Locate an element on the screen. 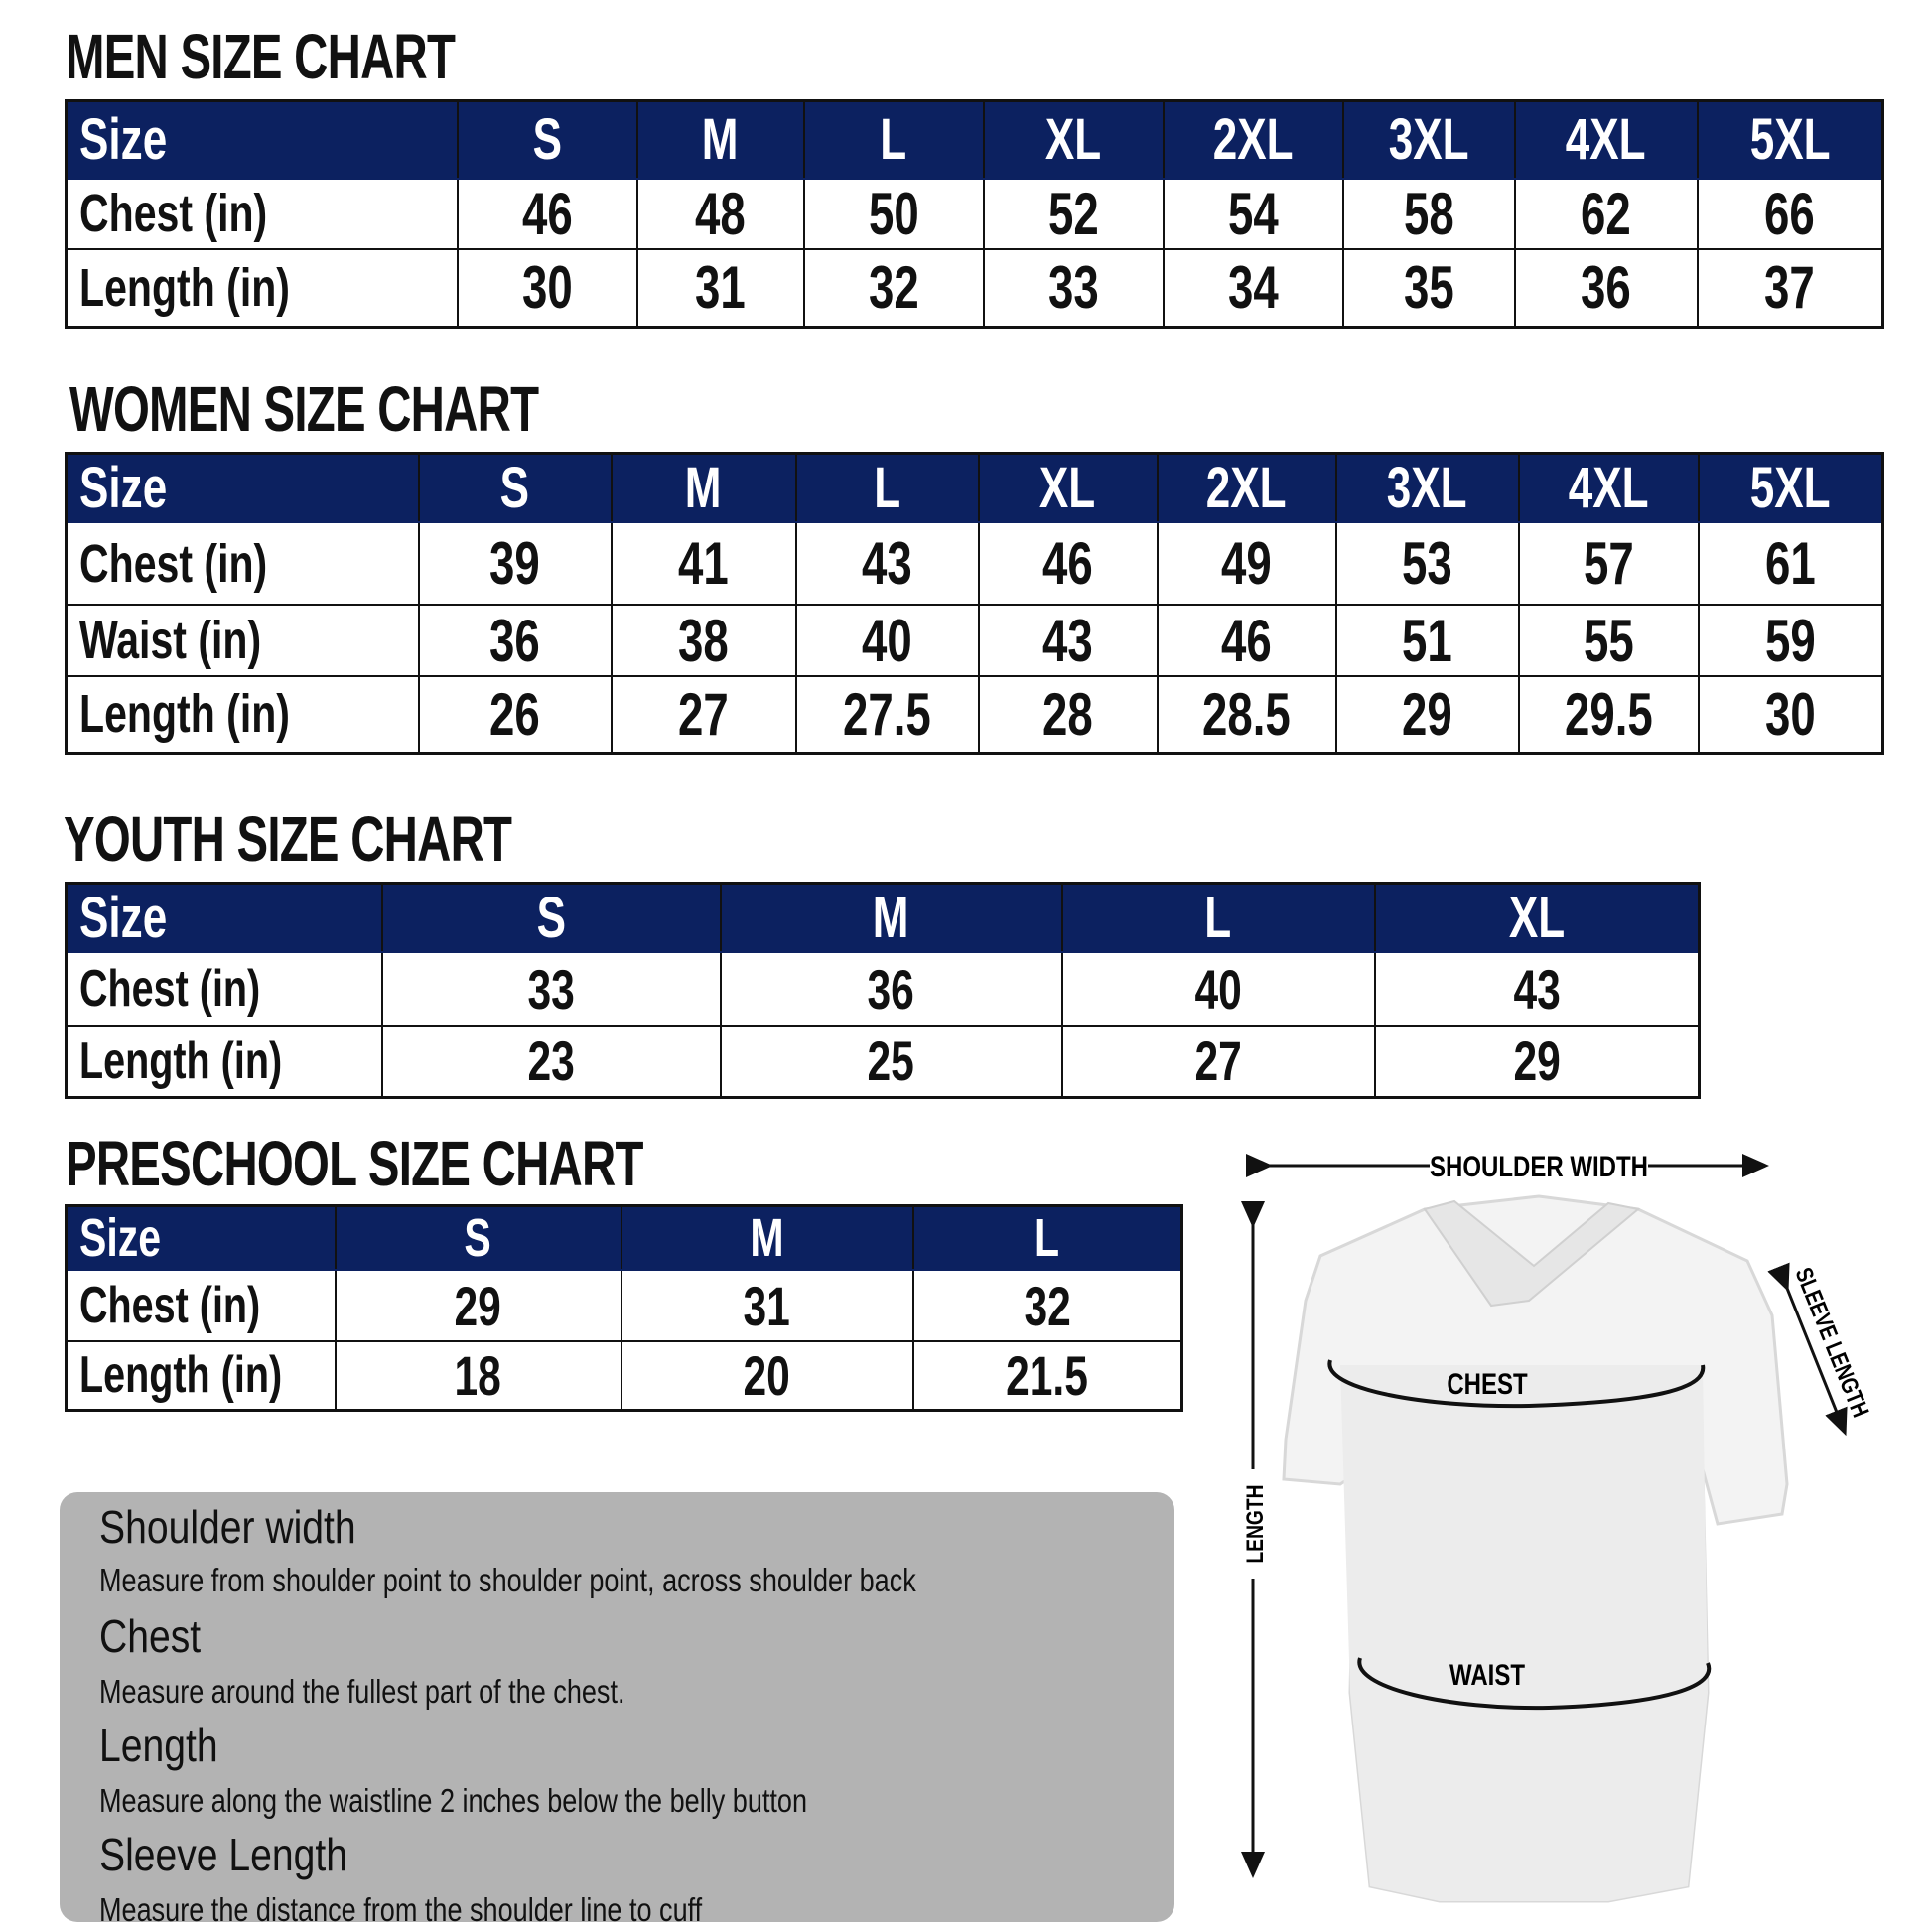 This screenshot has width=1932, height=1932. value-cell: 29.5 is located at coordinates (1608, 715).